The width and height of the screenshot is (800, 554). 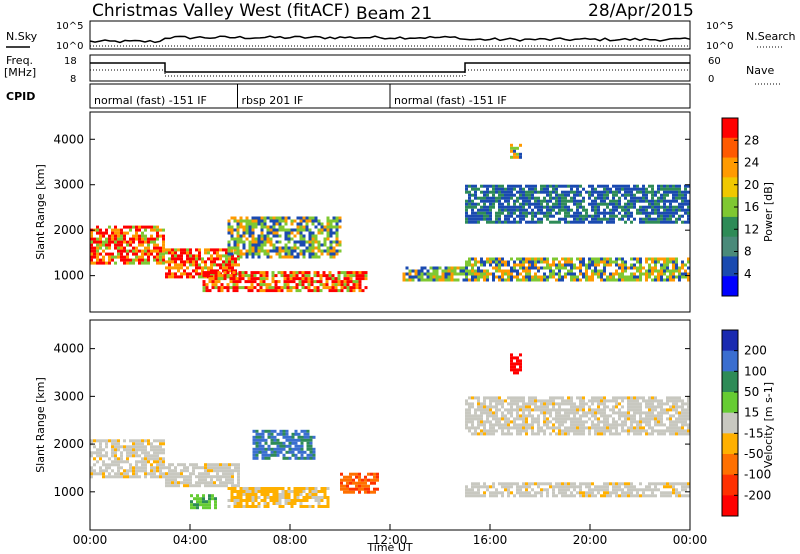 I want to click on colorbar-swatch, so click(x=730, y=207).